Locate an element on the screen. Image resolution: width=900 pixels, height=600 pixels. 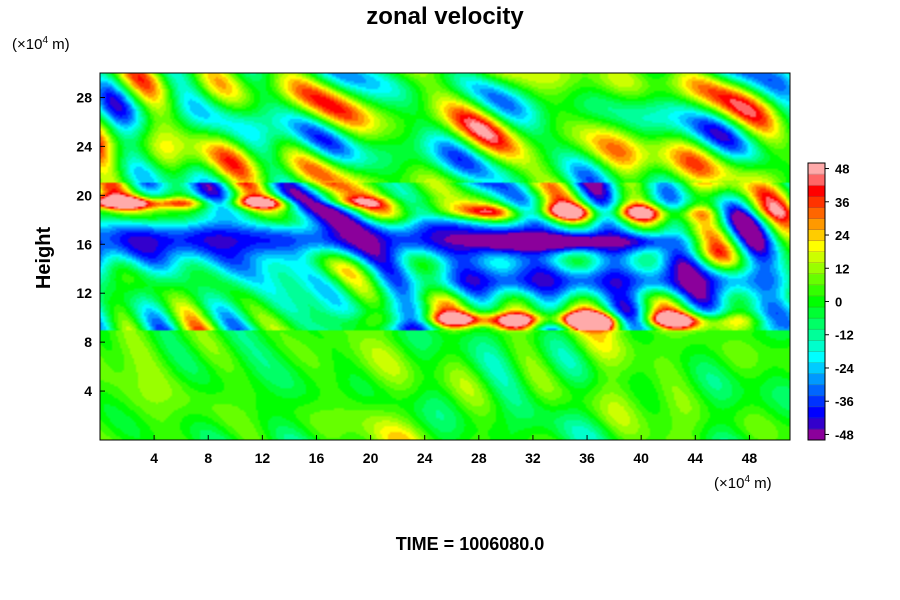
y-axis-unit-label: (×104 m) is located at coordinates (41, 44).